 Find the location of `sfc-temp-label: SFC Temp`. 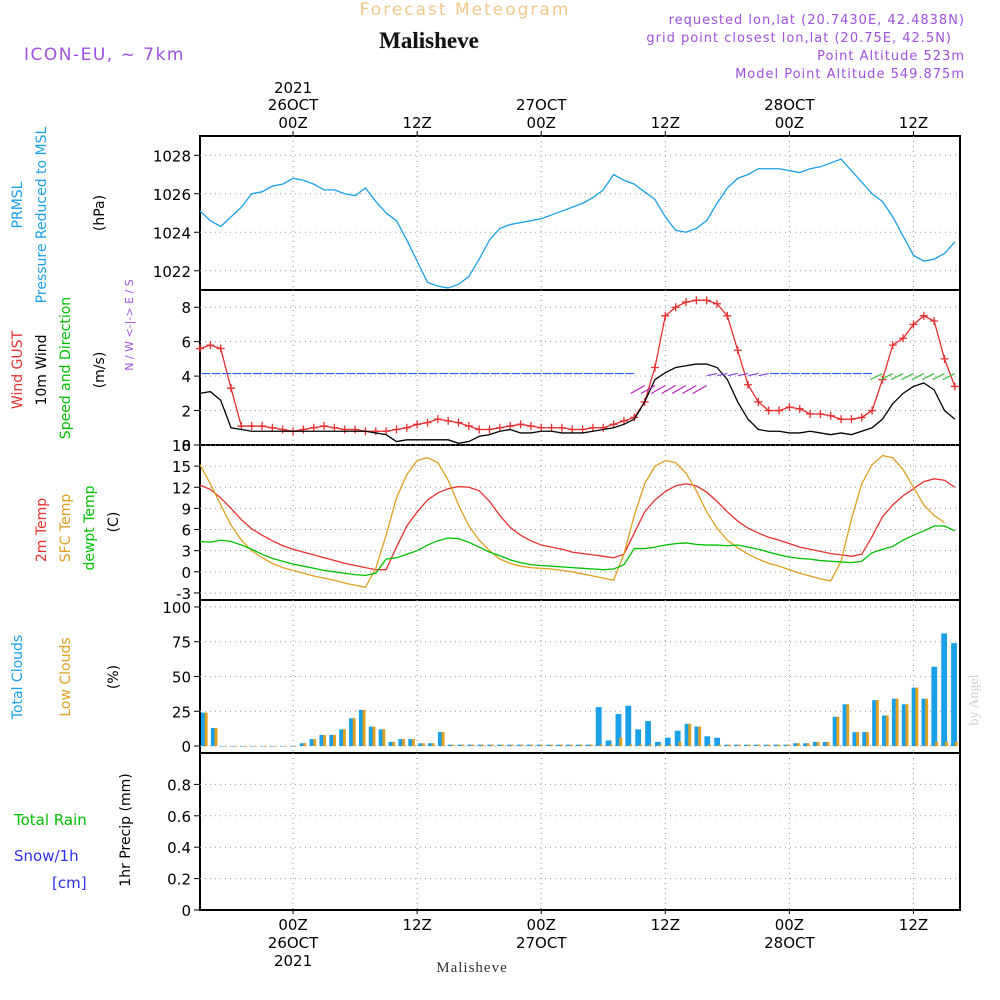

sfc-temp-label: SFC Temp is located at coordinates (66, 528).